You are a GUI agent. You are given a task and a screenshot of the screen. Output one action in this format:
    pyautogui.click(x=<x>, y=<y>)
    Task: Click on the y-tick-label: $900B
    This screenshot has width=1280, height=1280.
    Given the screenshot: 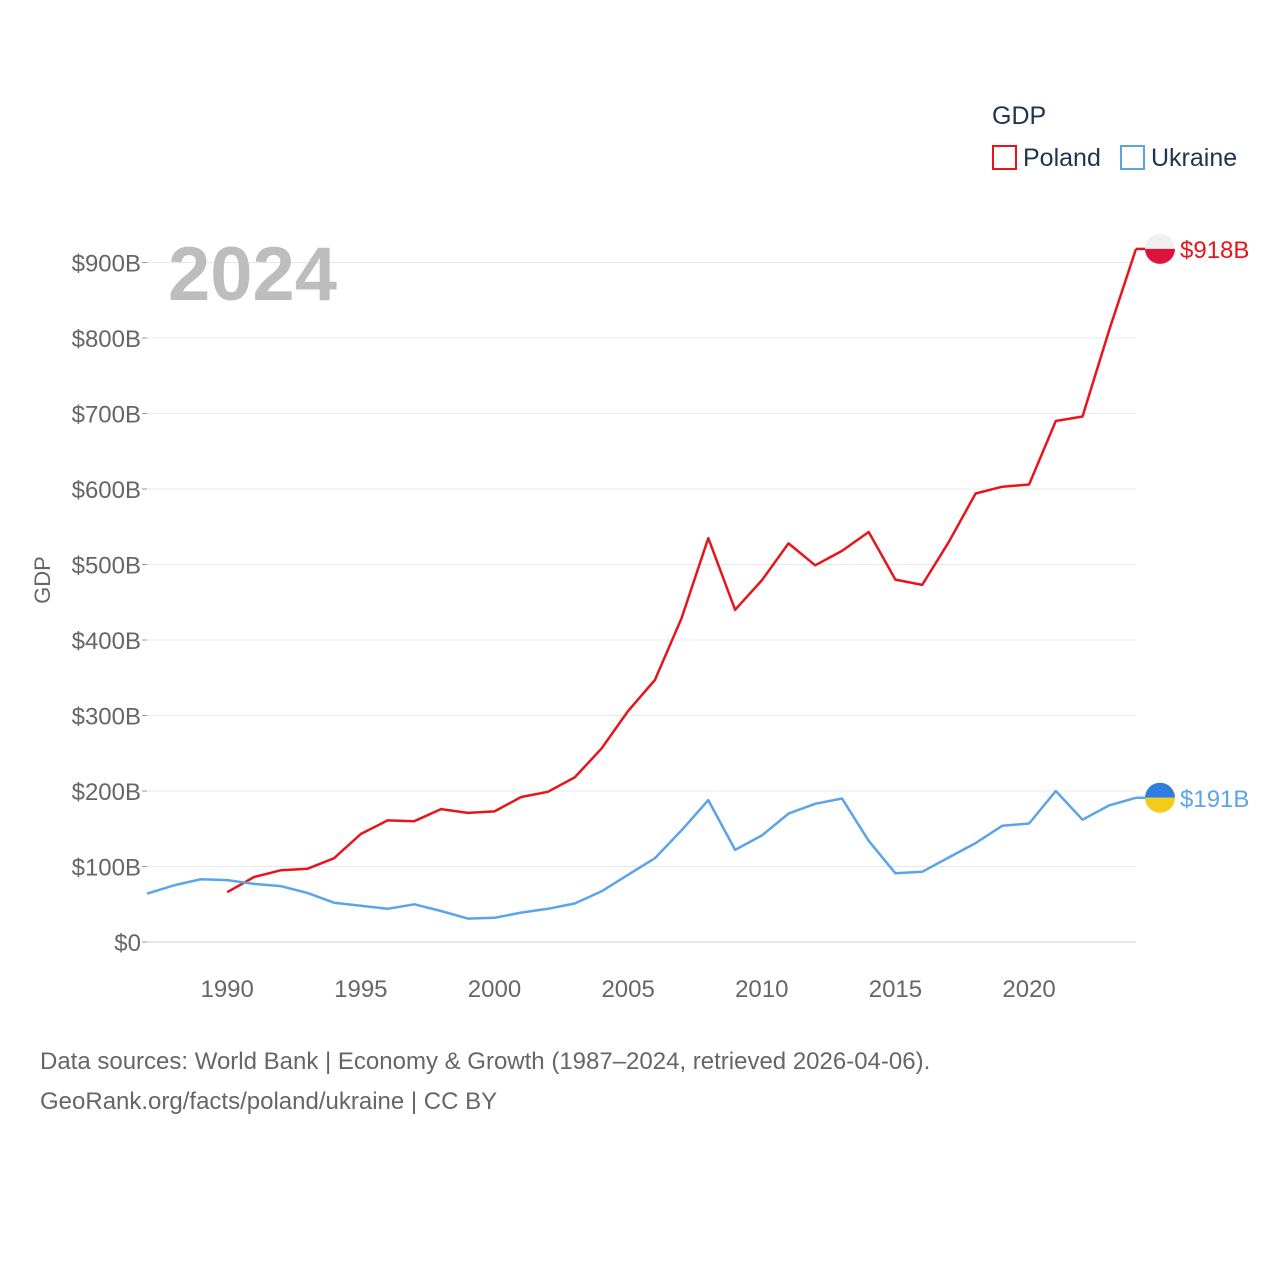 What is the action you would take?
    pyautogui.click(x=106, y=264)
    